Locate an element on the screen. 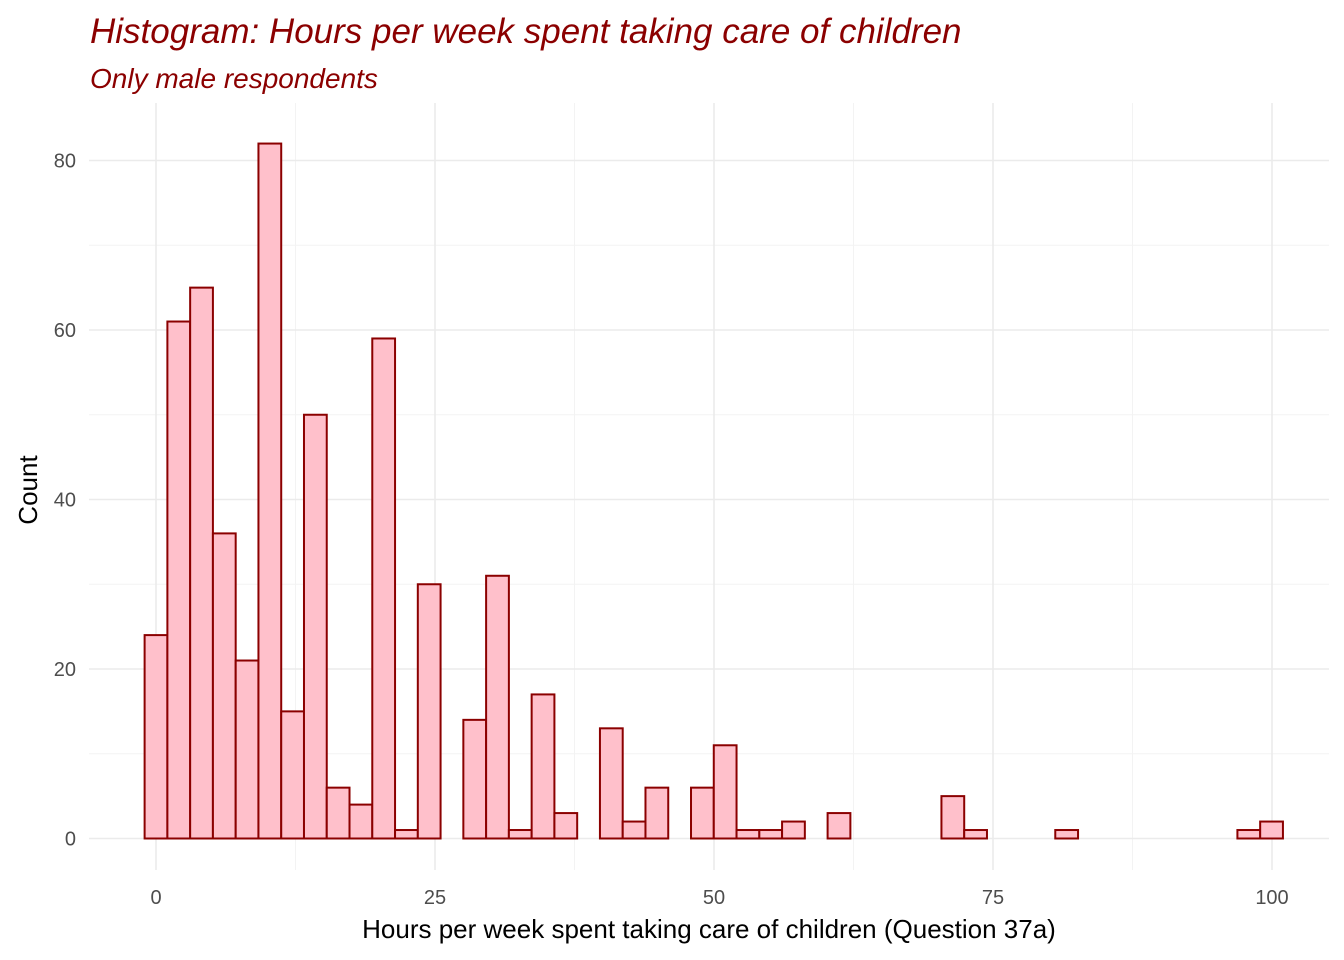 The width and height of the screenshot is (1344, 960). chart-subtitle: Only male respondents is located at coordinates (234, 78).